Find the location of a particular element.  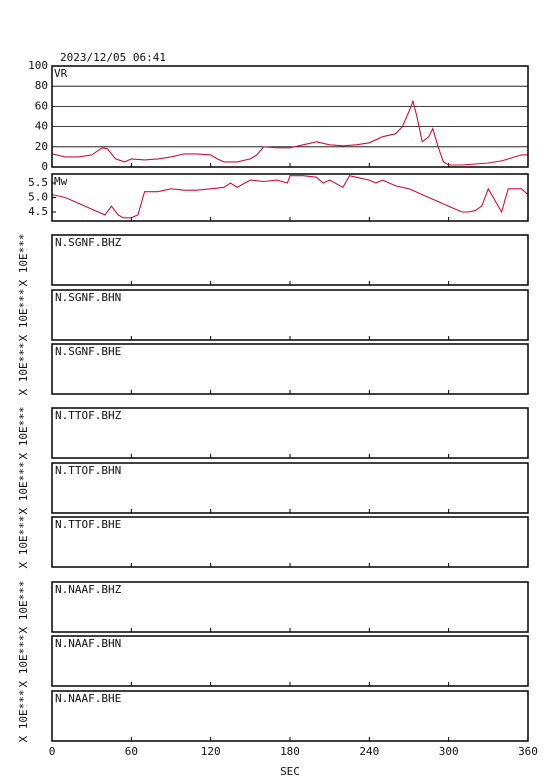

x-tick-label: 360 is located at coordinates (528, 751).